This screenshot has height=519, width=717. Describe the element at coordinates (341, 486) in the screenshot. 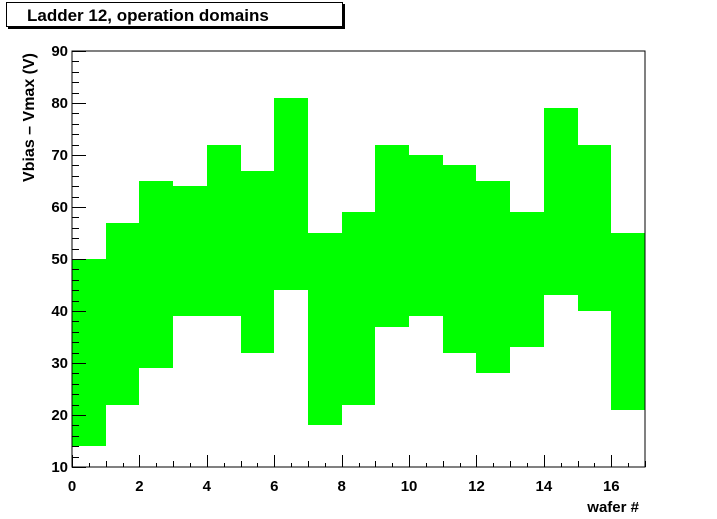

I see `x-tick-label: 8` at that location.